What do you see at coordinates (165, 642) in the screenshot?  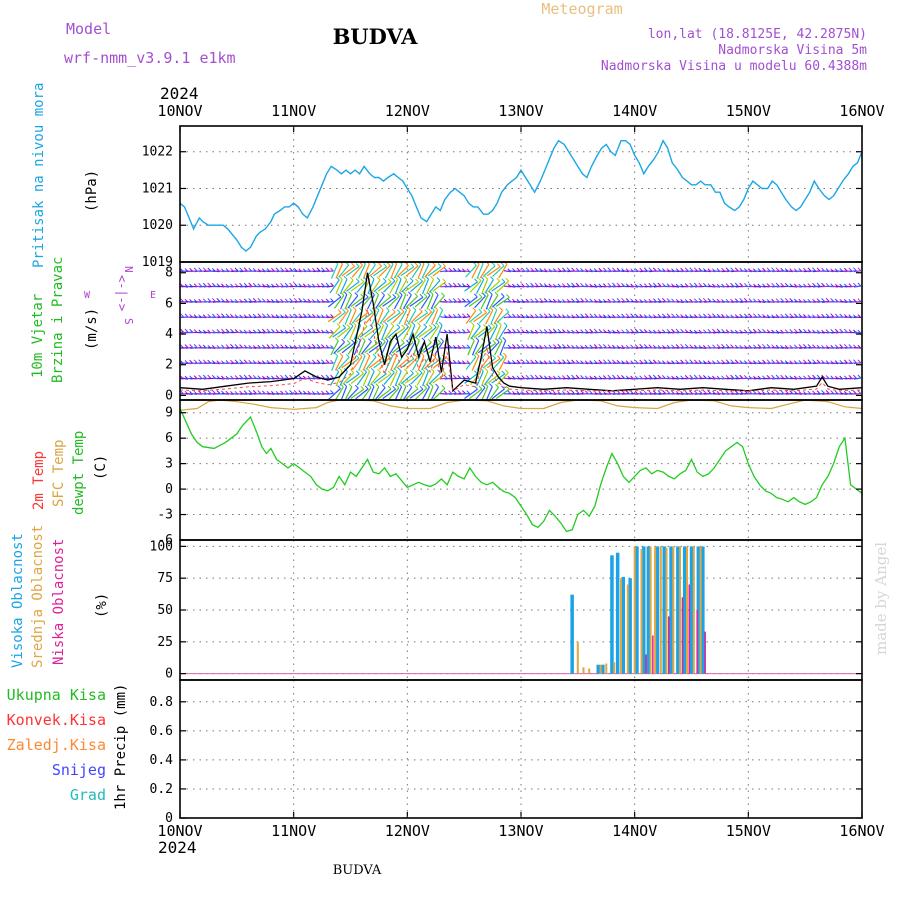 I see `y-tick-label-cloud: 25` at bounding box center [165, 642].